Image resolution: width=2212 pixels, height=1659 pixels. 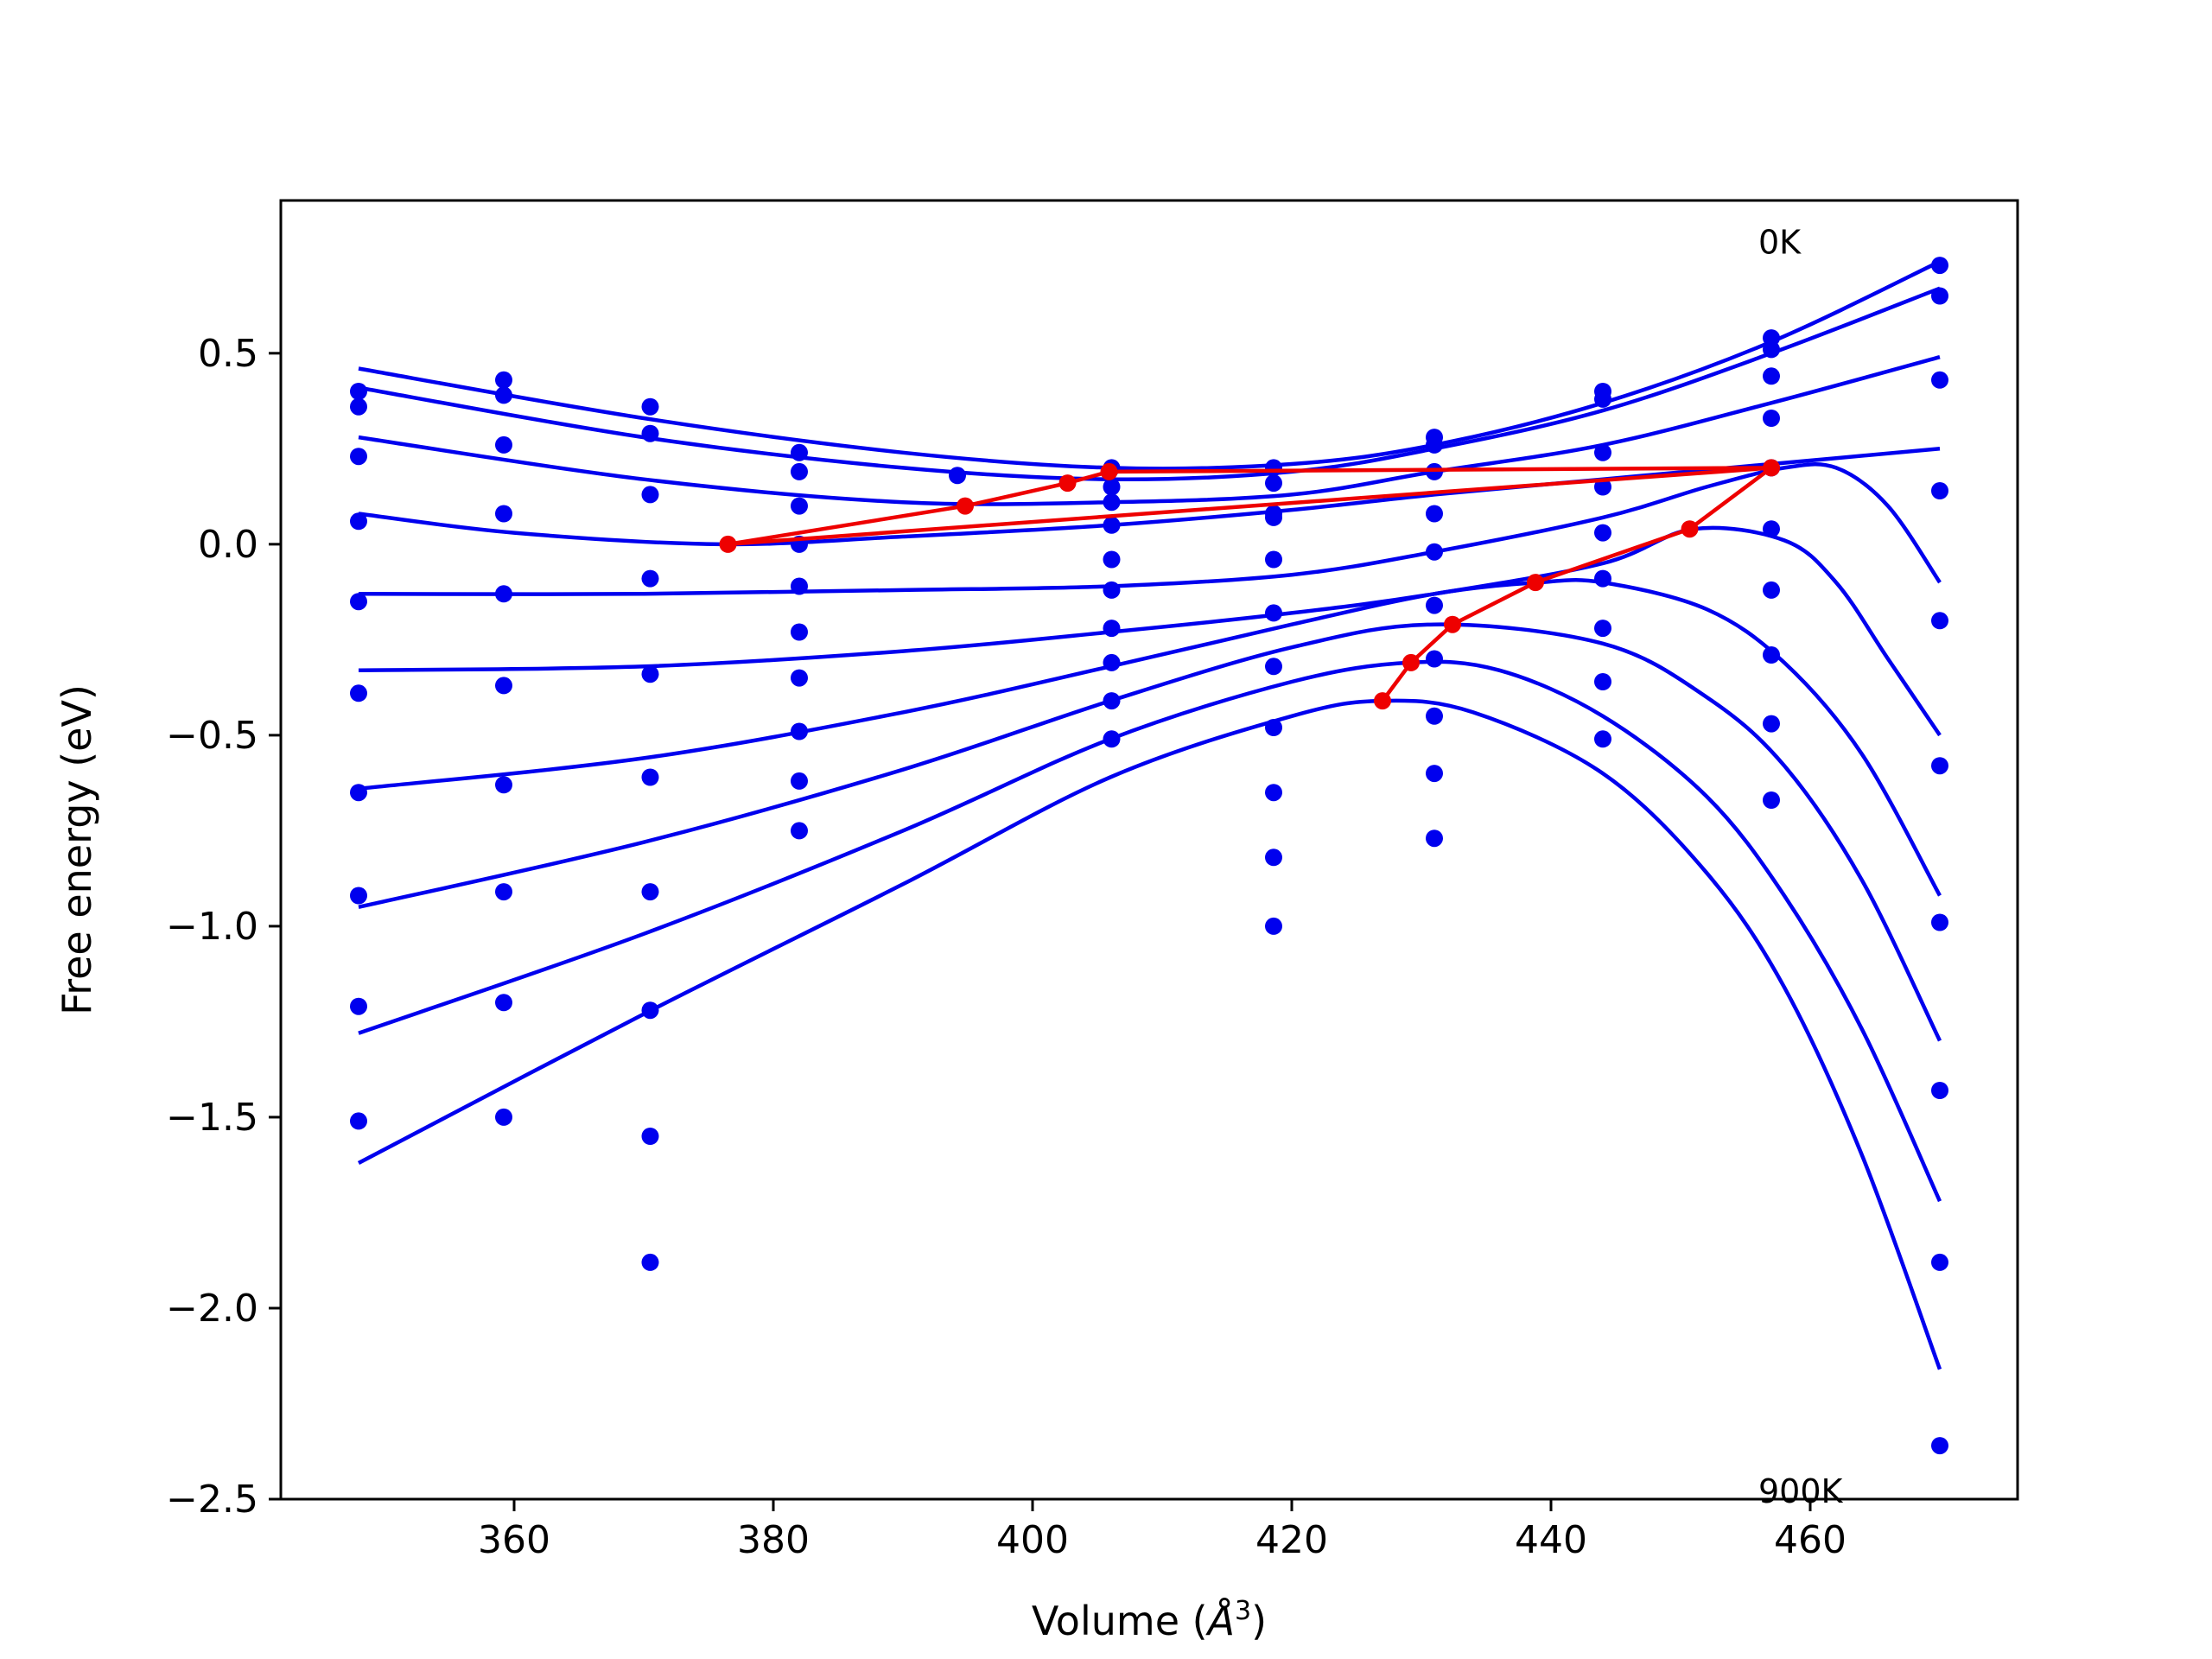 What do you see at coordinates (1801, 867) in the screenshot?
I see `annotations: 0K 900K` at bounding box center [1801, 867].